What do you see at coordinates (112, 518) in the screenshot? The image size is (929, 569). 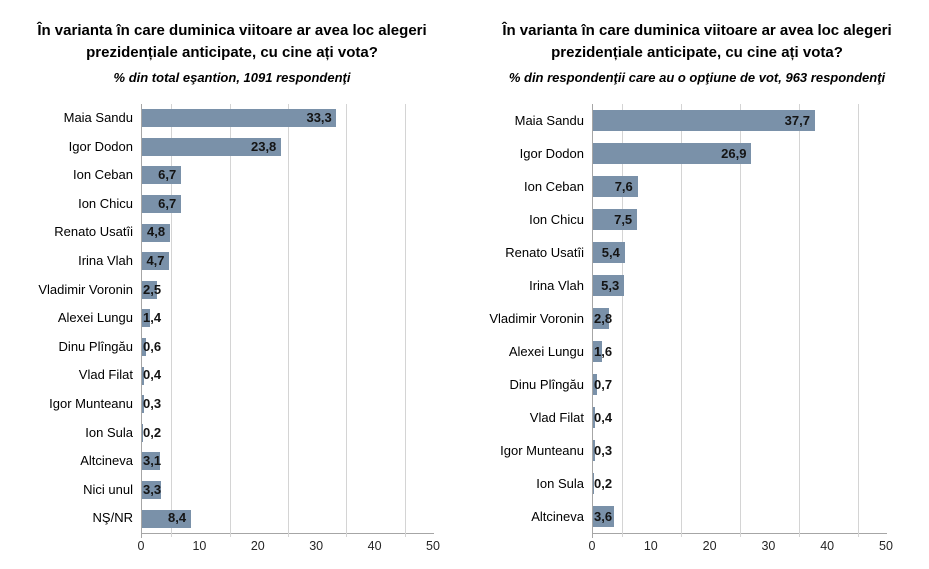 I see `category-label: NŞ/NR` at bounding box center [112, 518].